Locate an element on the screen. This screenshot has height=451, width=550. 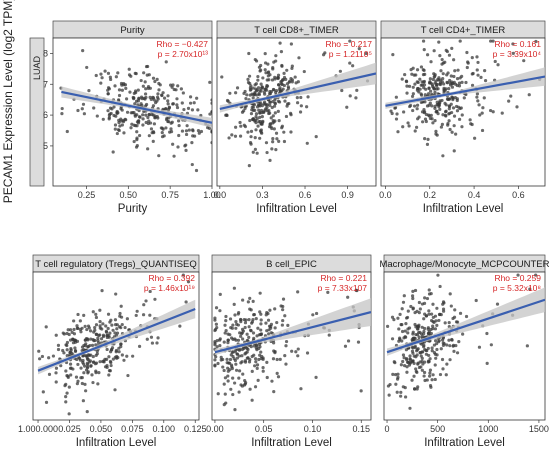
panel-title: T cell CD4+_TIMER is located at coordinates (463, 30).